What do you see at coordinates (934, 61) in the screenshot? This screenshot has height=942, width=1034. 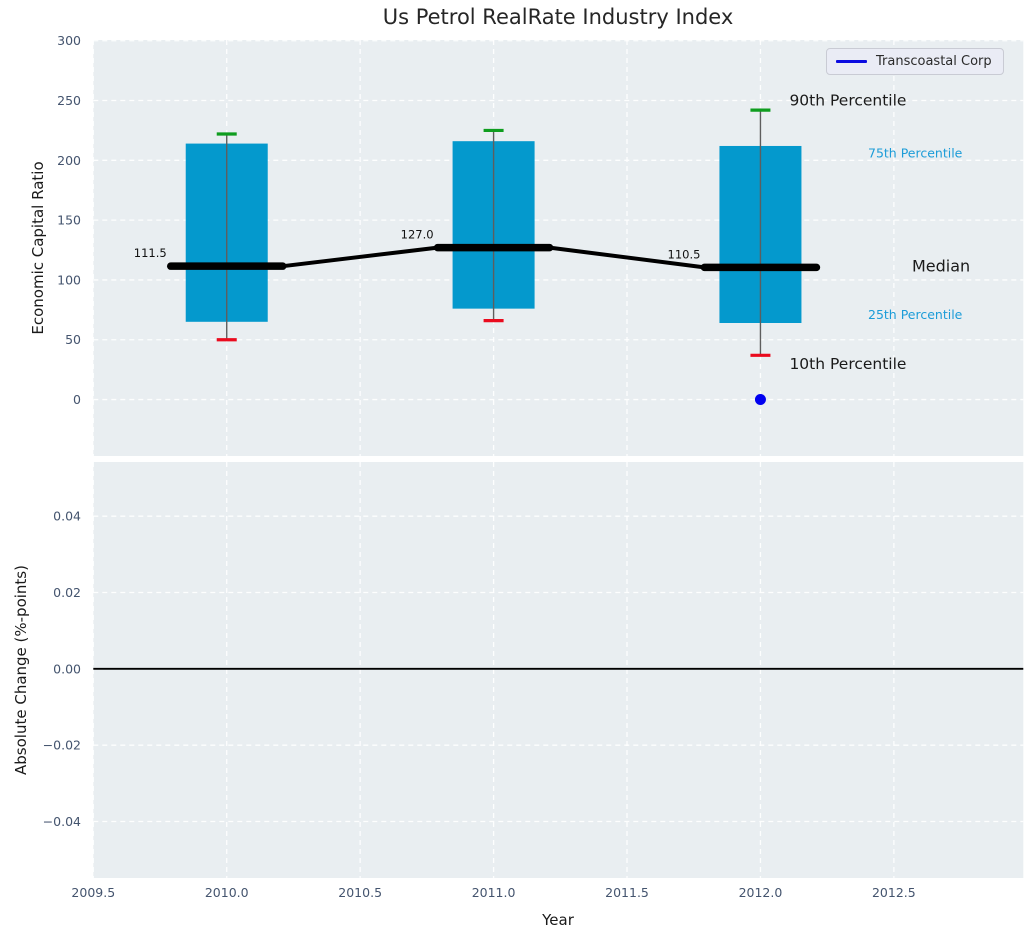 I see `legend-label: Transcoastal Corp` at bounding box center [934, 61].